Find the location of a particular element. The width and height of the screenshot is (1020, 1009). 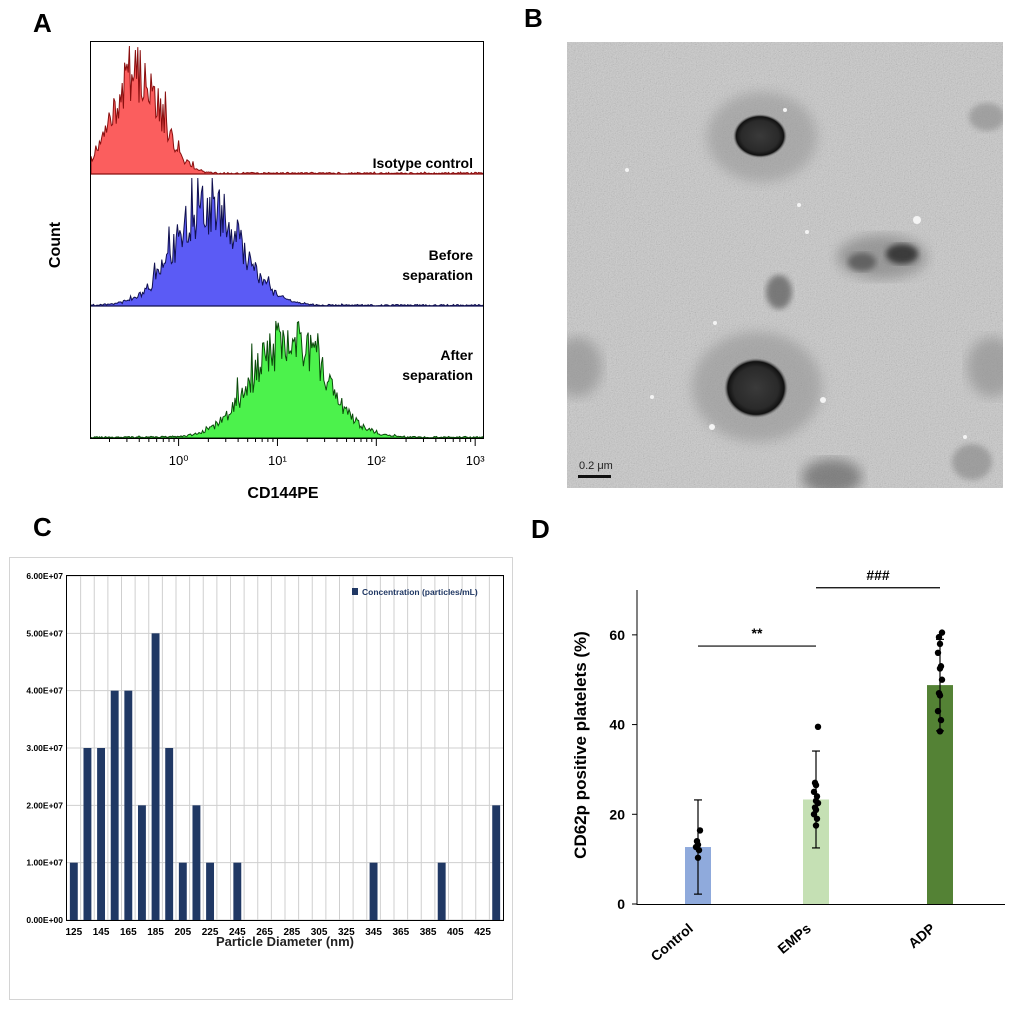

nta-x-tick-label: 405 is located at coordinates (455, 932).